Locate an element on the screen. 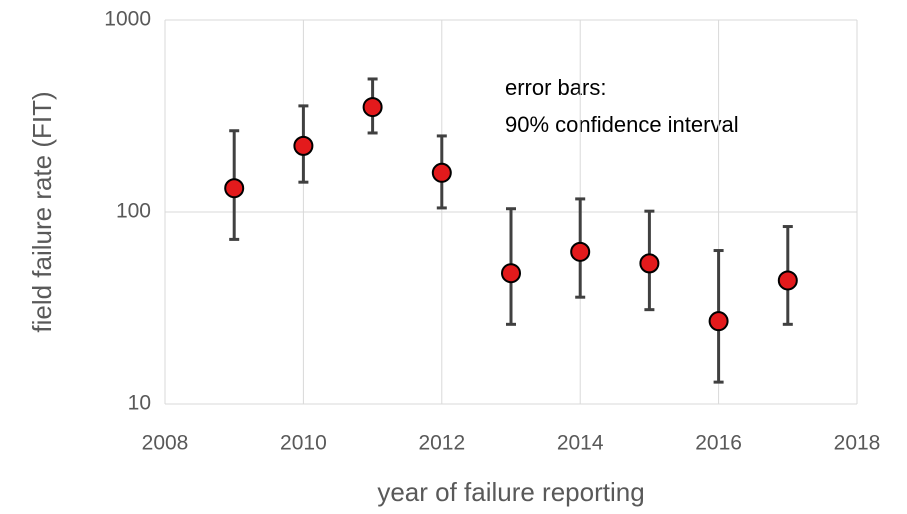  y-tick-label: 100 is located at coordinates (133, 211).